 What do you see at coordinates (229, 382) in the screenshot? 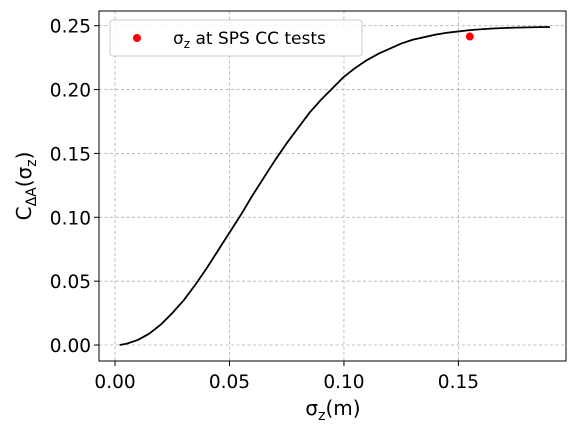
I see `x-tick-label: 0.05` at bounding box center [229, 382].